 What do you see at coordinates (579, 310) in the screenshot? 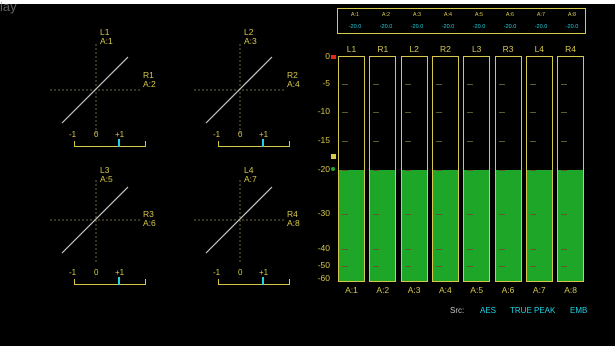
I see `input-source: EMB` at bounding box center [579, 310].